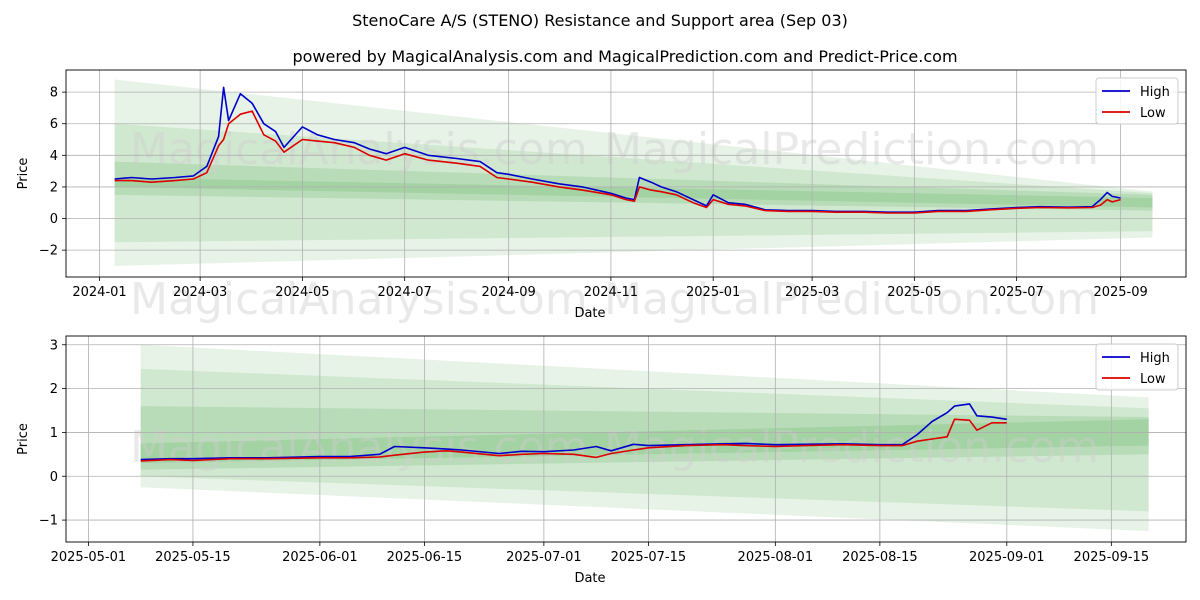  What do you see at coordinates (649, 557) in the screenshot?
I see `x-tick-label: 2025-07-15` at bounding box center [649, 557].